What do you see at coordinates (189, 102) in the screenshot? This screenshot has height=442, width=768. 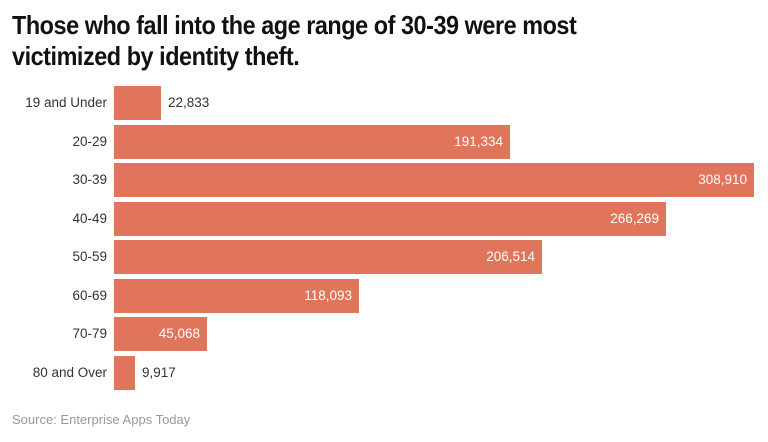 I see `value-label: 22,833` at bounding box center [189, 102].